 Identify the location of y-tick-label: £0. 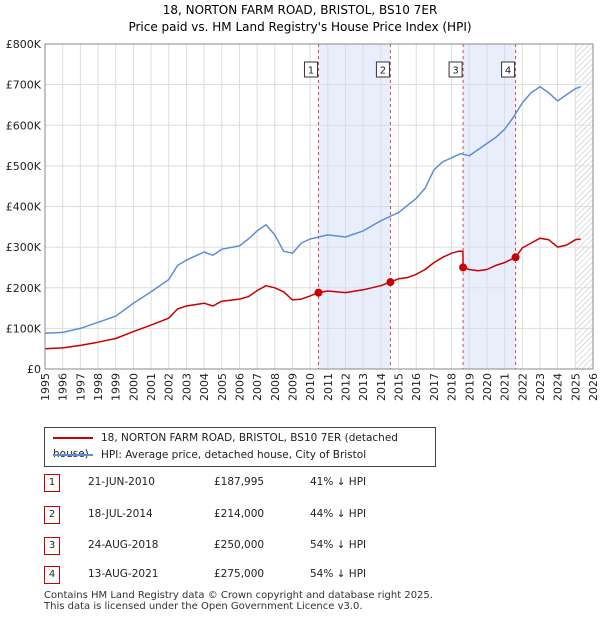
(34, 369).